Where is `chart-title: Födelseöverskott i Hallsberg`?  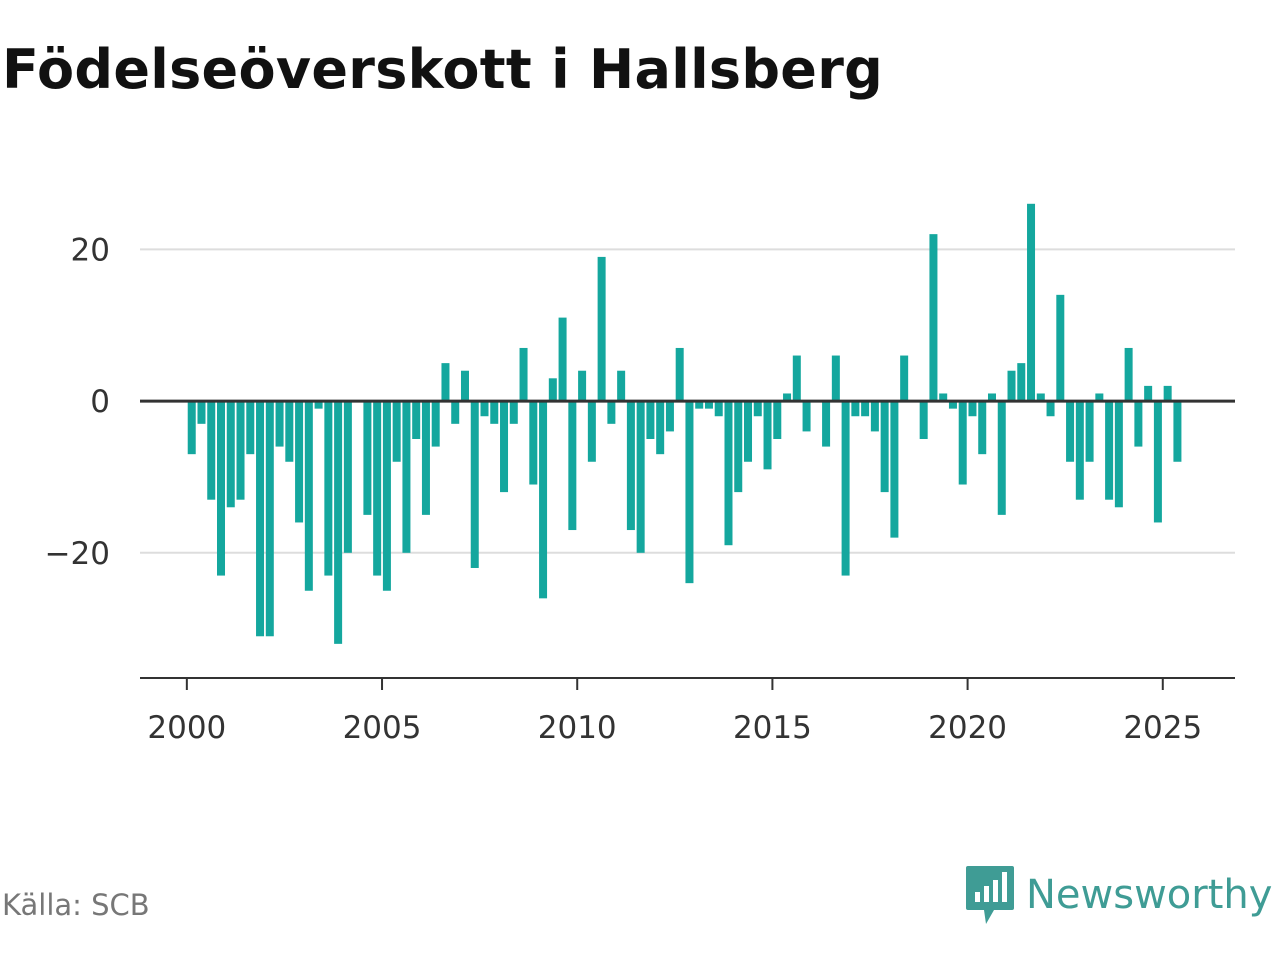 chart-title: Födelseöverskott i Hallsberg is located at coordinates (443, 69).